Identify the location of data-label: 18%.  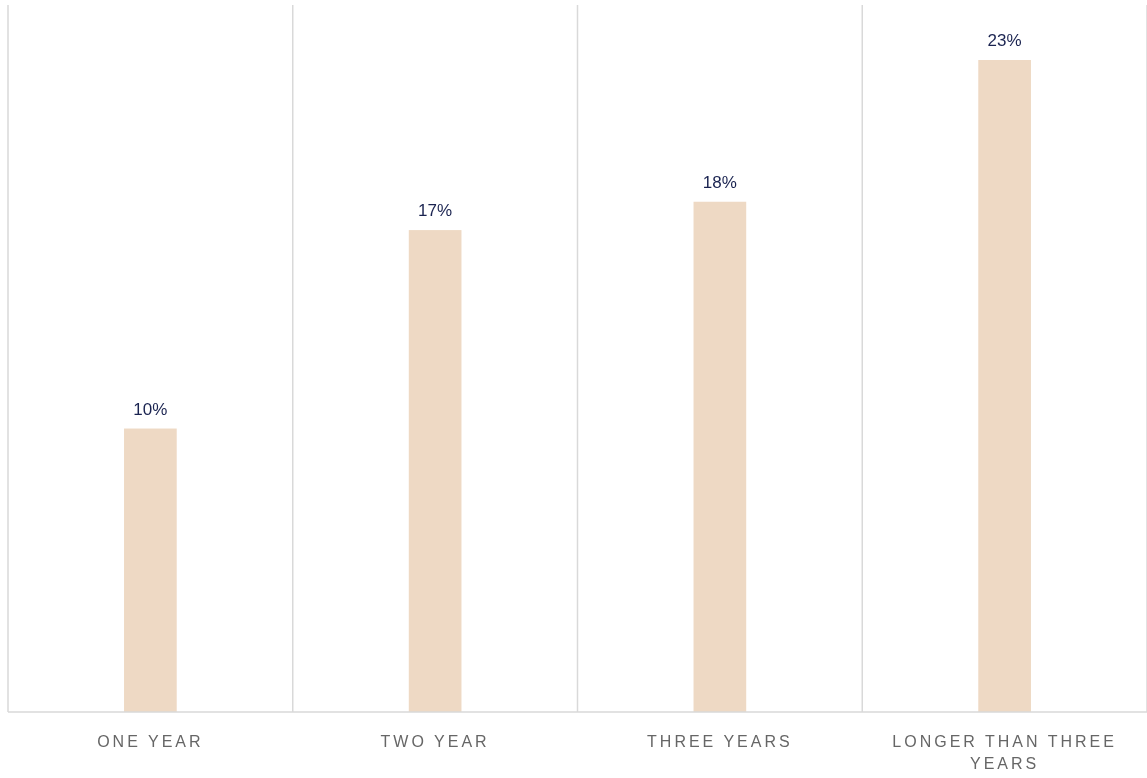
(719, 182).